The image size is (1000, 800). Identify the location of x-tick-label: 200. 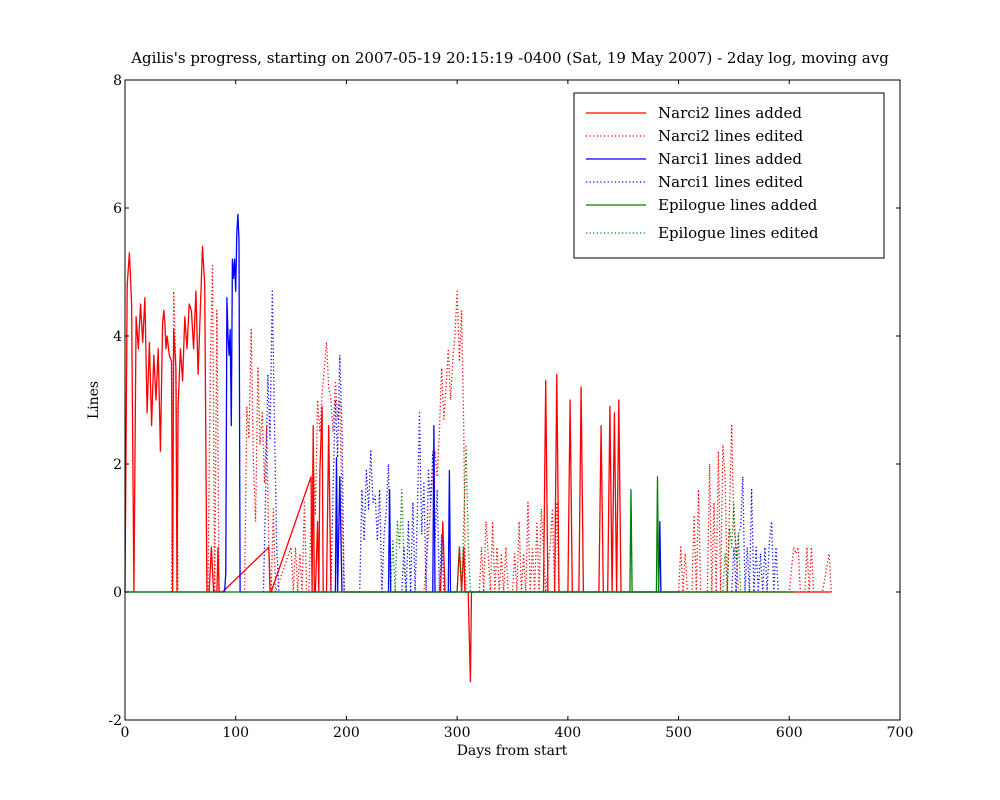
(346, 733).